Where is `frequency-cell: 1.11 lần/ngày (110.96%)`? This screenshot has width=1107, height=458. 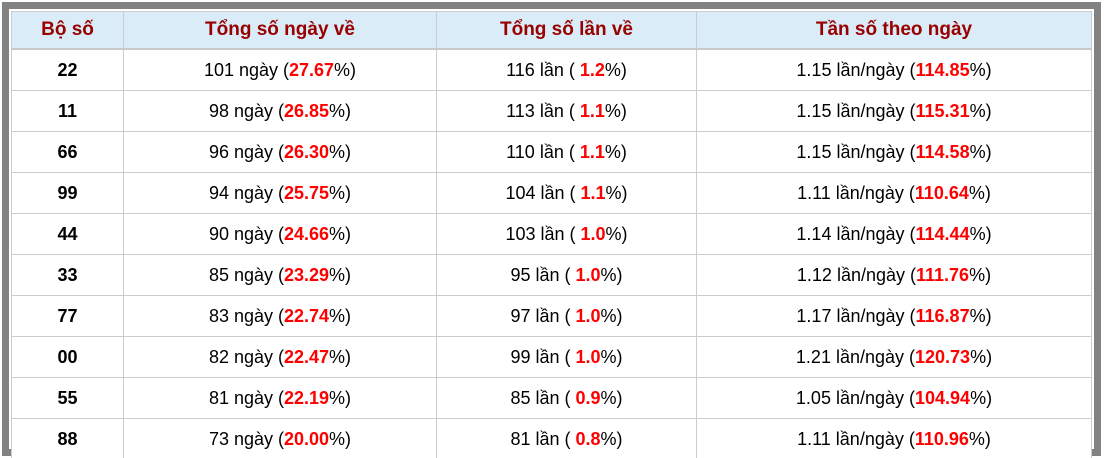
frequency-cell: 1.11 lần/ngày (110.96%) is located at coordinates (894, 438).